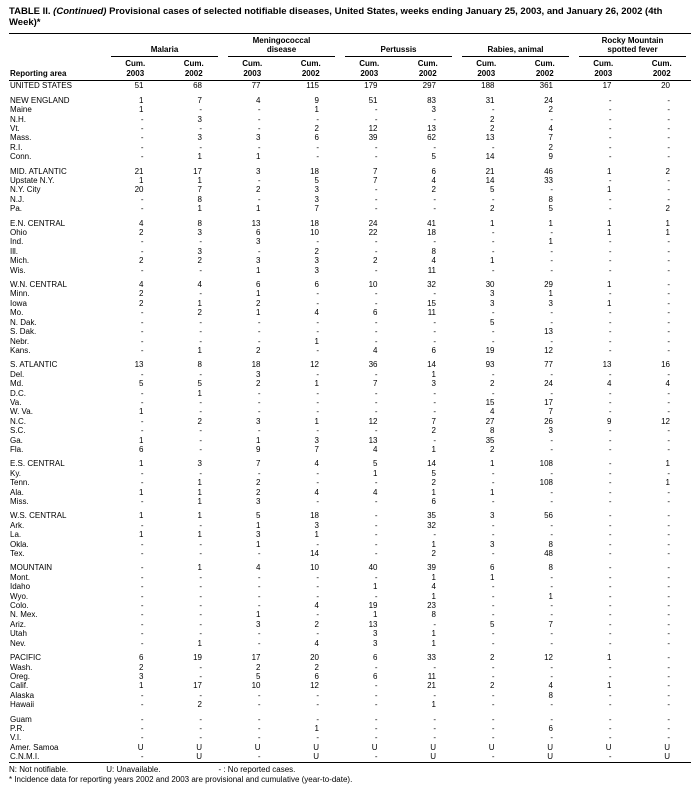 Image resolution: width=700 pixels, height=795 pixels. Describe the element at coordinates (350, 614) in the screenshot. I see `table-row: N. Mex. - - 1 - 1 8 - - - -` at that location.